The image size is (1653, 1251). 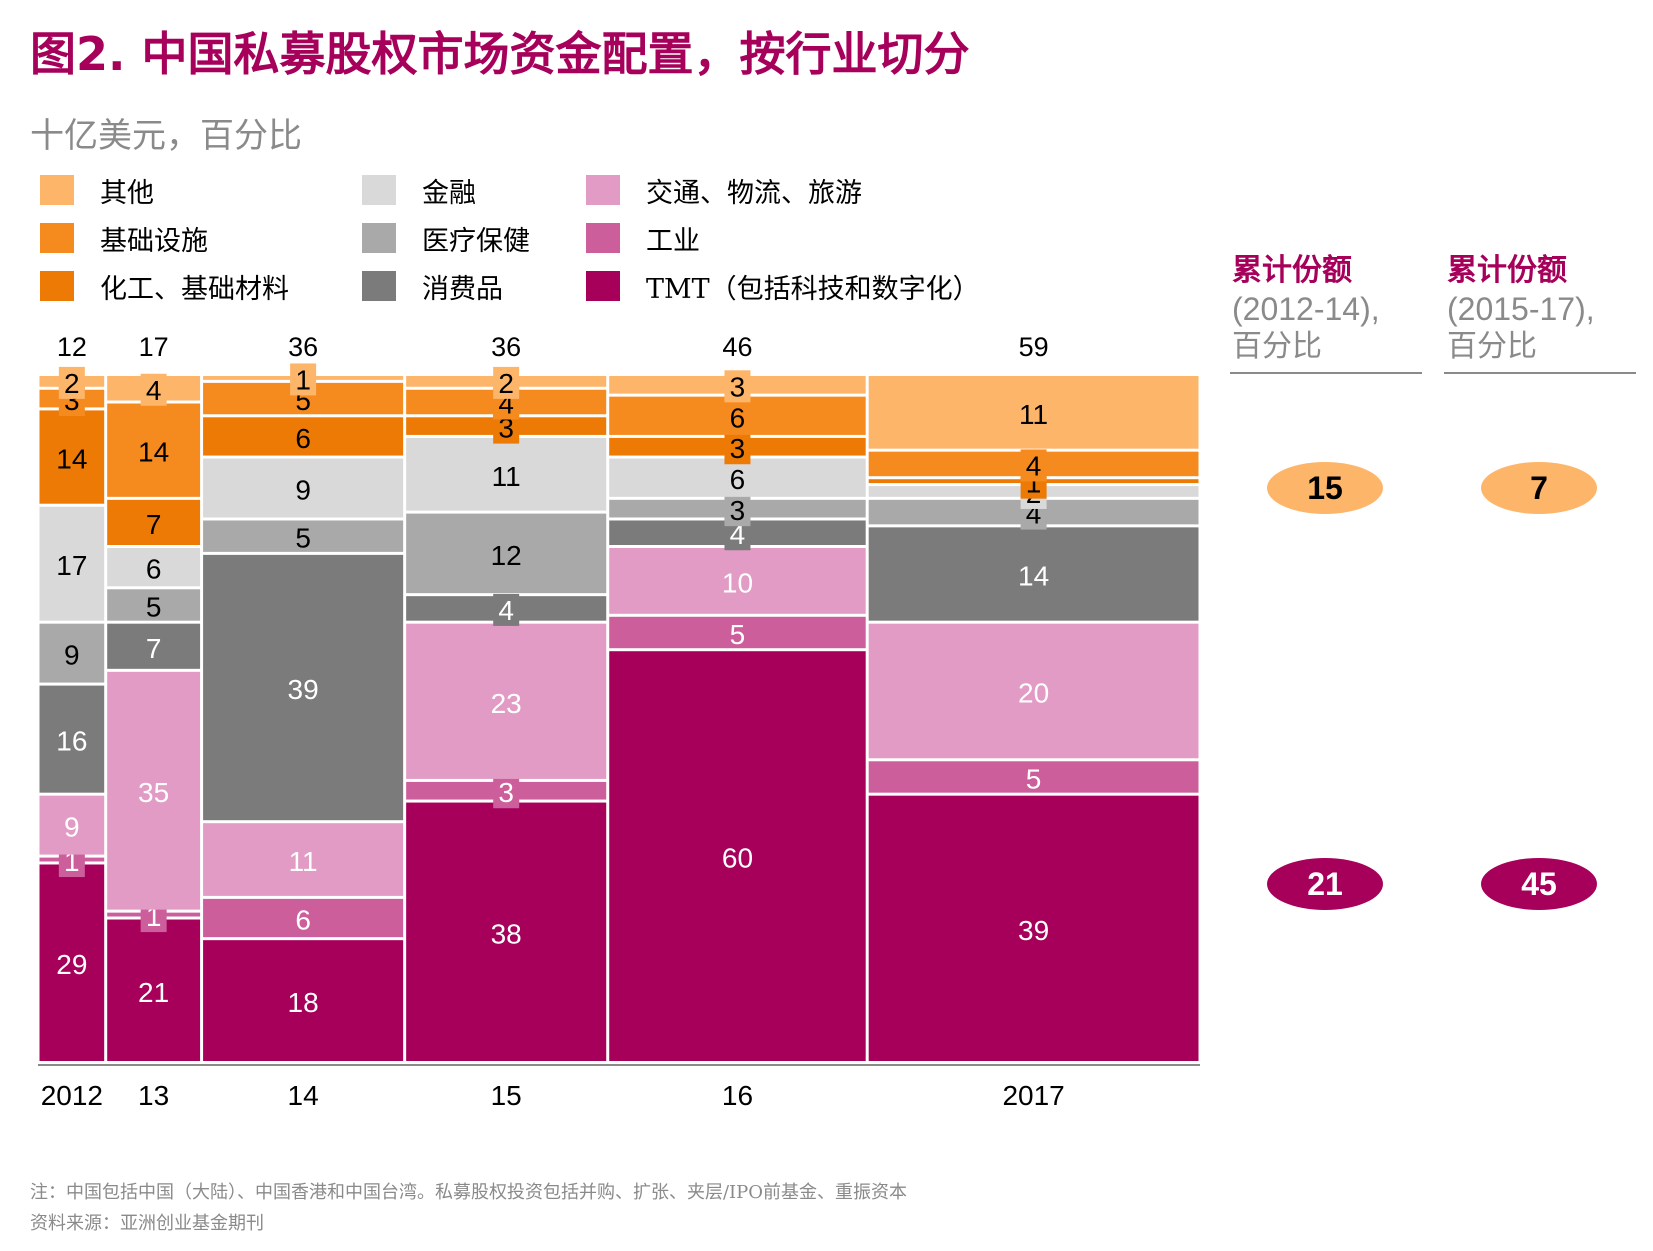 What do you see at coordinates (124, 238) in the screenshot?
I see `legend-item-infrastructure: 基础设施` at bounding box center [124, 238].